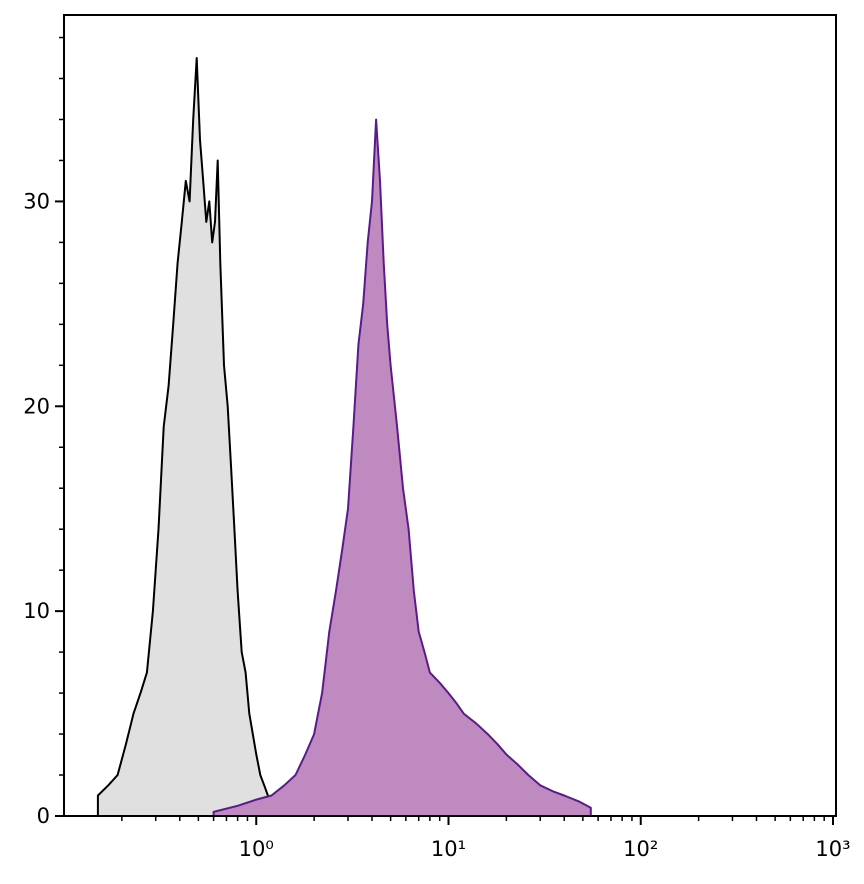  I want to click on x-tick-label: 10¹, so click(448, 849).